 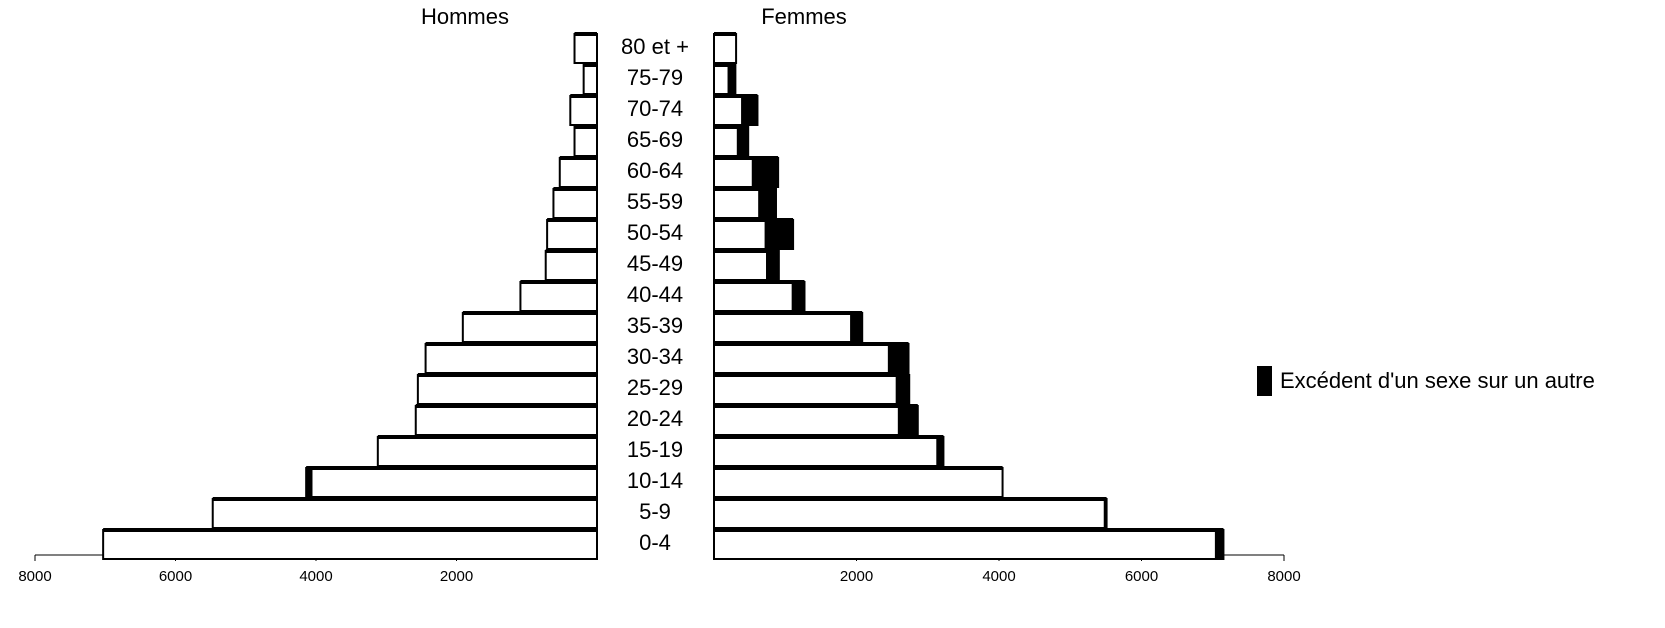 I want to click on category-label: 60-64, so click(x=655, y=170).